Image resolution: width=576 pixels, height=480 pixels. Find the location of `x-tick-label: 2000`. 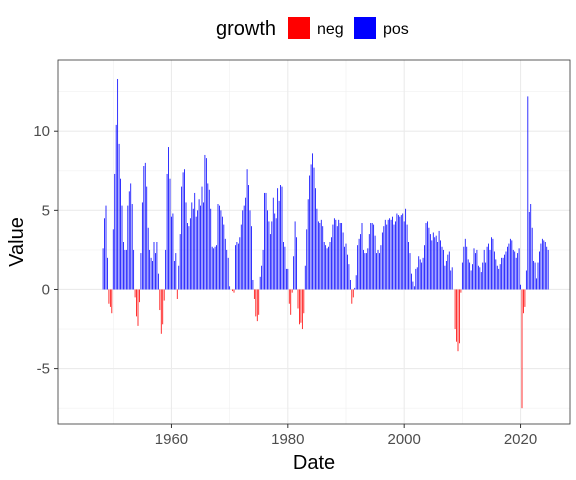

x-tick-label: 2000 is located at coordinates (403, 439).